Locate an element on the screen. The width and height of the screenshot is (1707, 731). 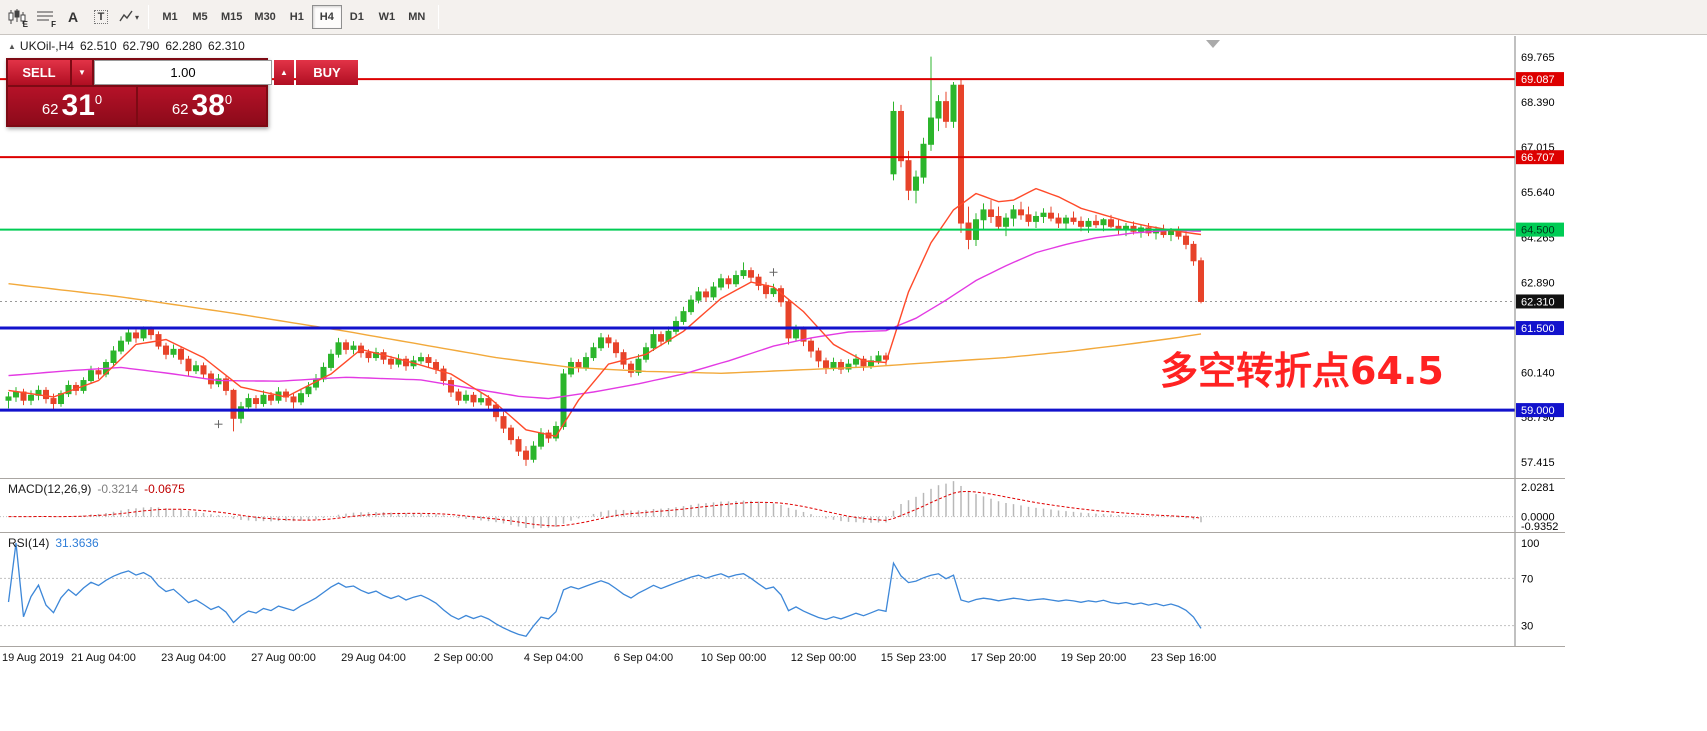
badge-e: E is located at coordinates (25, 24).